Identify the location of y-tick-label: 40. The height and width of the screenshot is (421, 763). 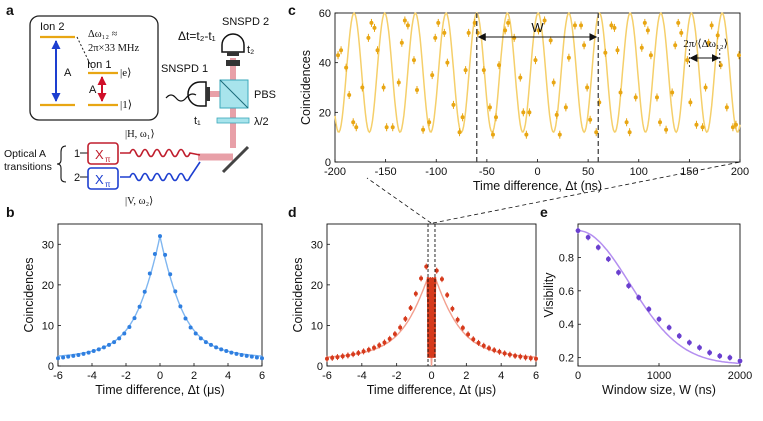
(325, 64).